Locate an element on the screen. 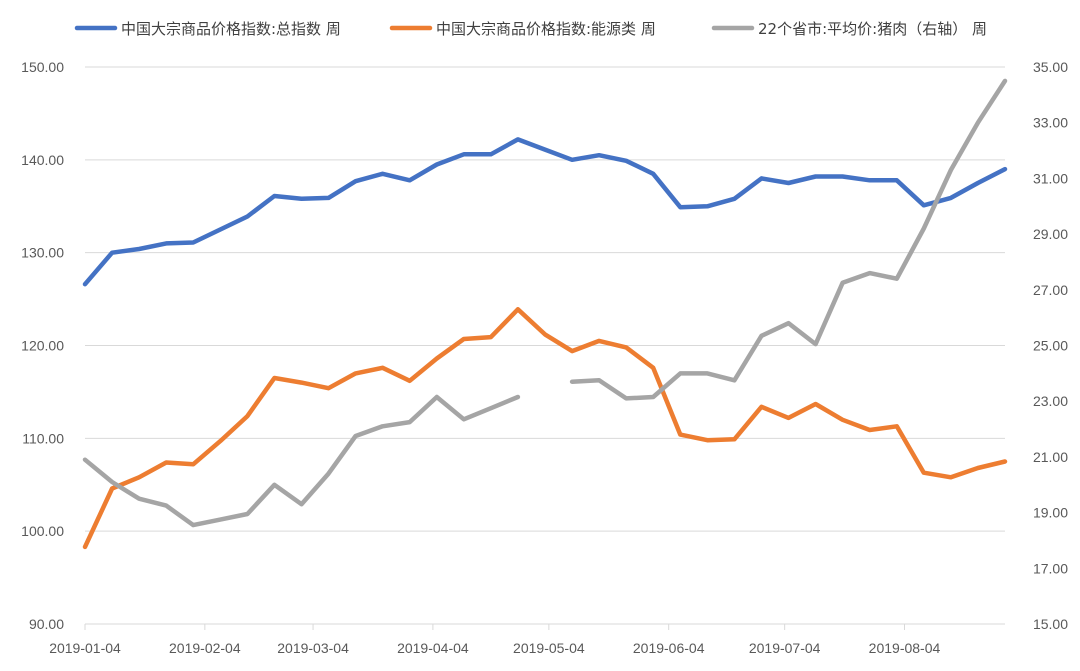 This screenshot has height=671, width=1080. y-left-tick-label: 120.00 is located at coordinates (42, 346).